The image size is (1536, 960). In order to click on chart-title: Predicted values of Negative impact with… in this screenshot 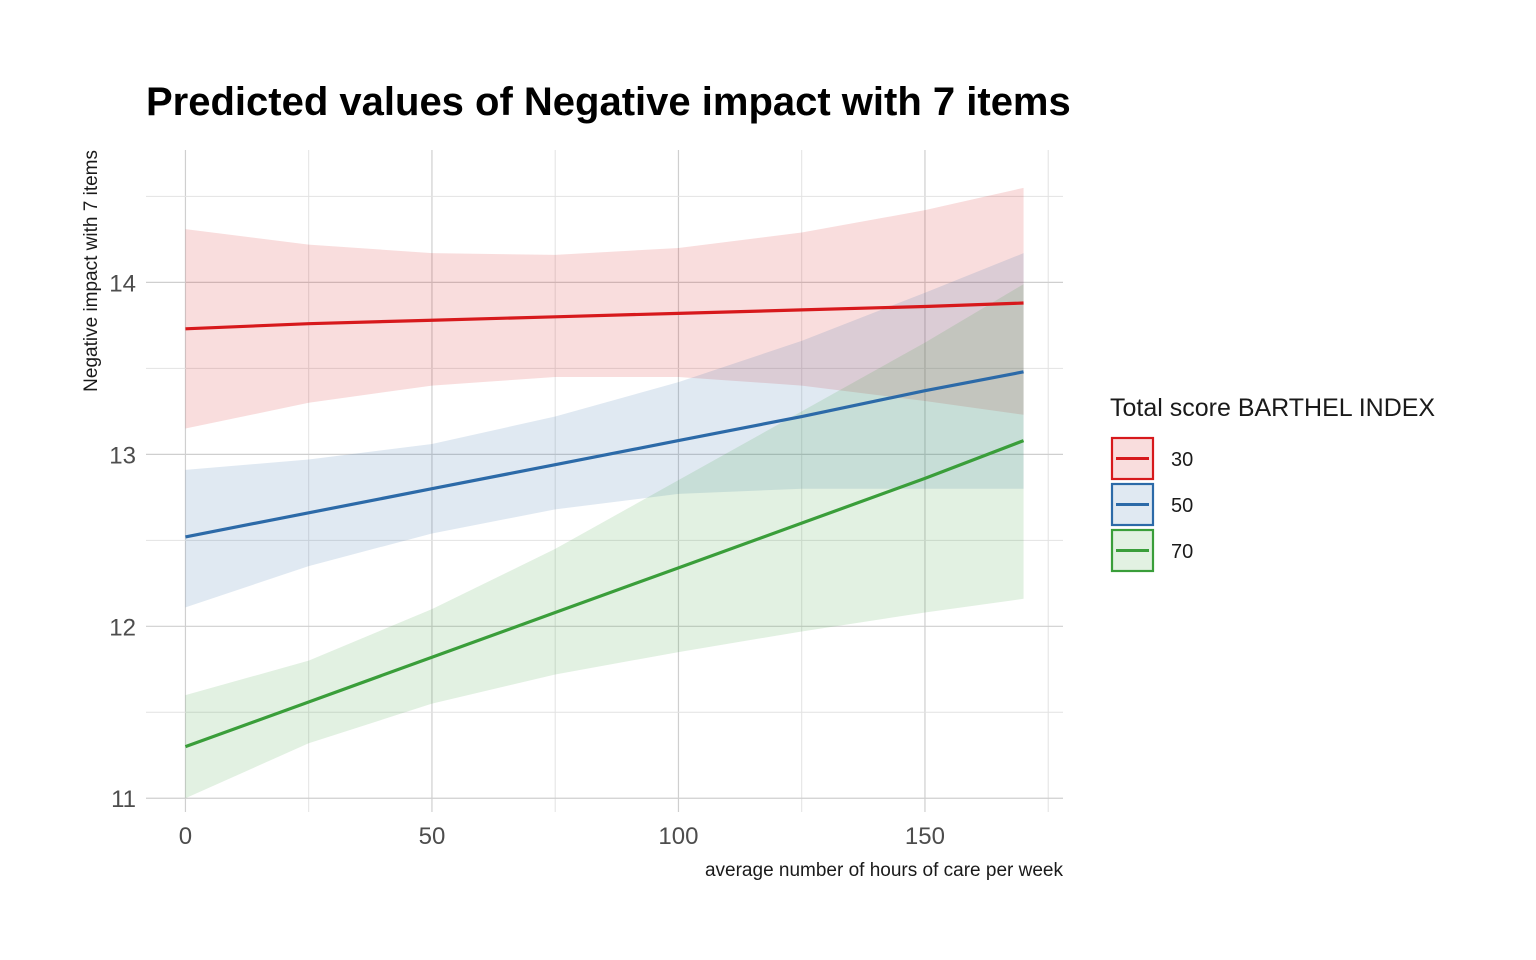, I will do `click(608, 102)`.